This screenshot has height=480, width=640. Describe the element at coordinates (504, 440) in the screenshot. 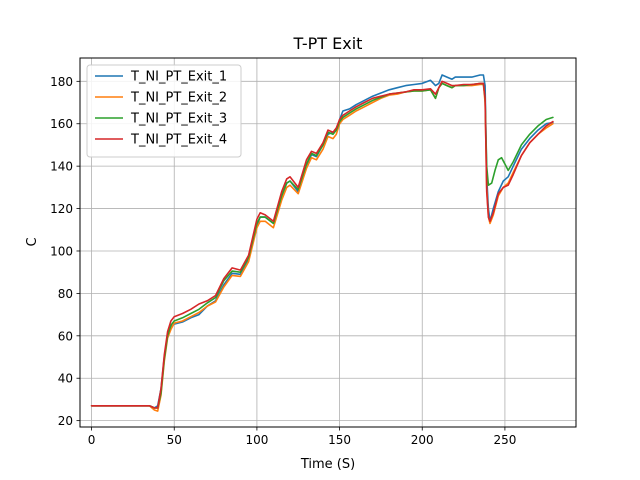

I see `x-tick-label: 250` at that location.